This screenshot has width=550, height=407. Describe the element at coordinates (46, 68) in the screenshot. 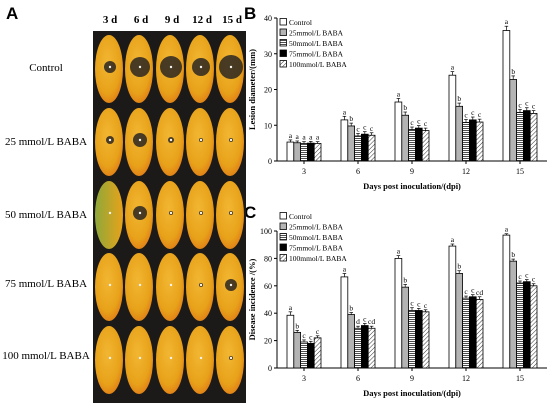

I see `row-label-control: Control` at that location.